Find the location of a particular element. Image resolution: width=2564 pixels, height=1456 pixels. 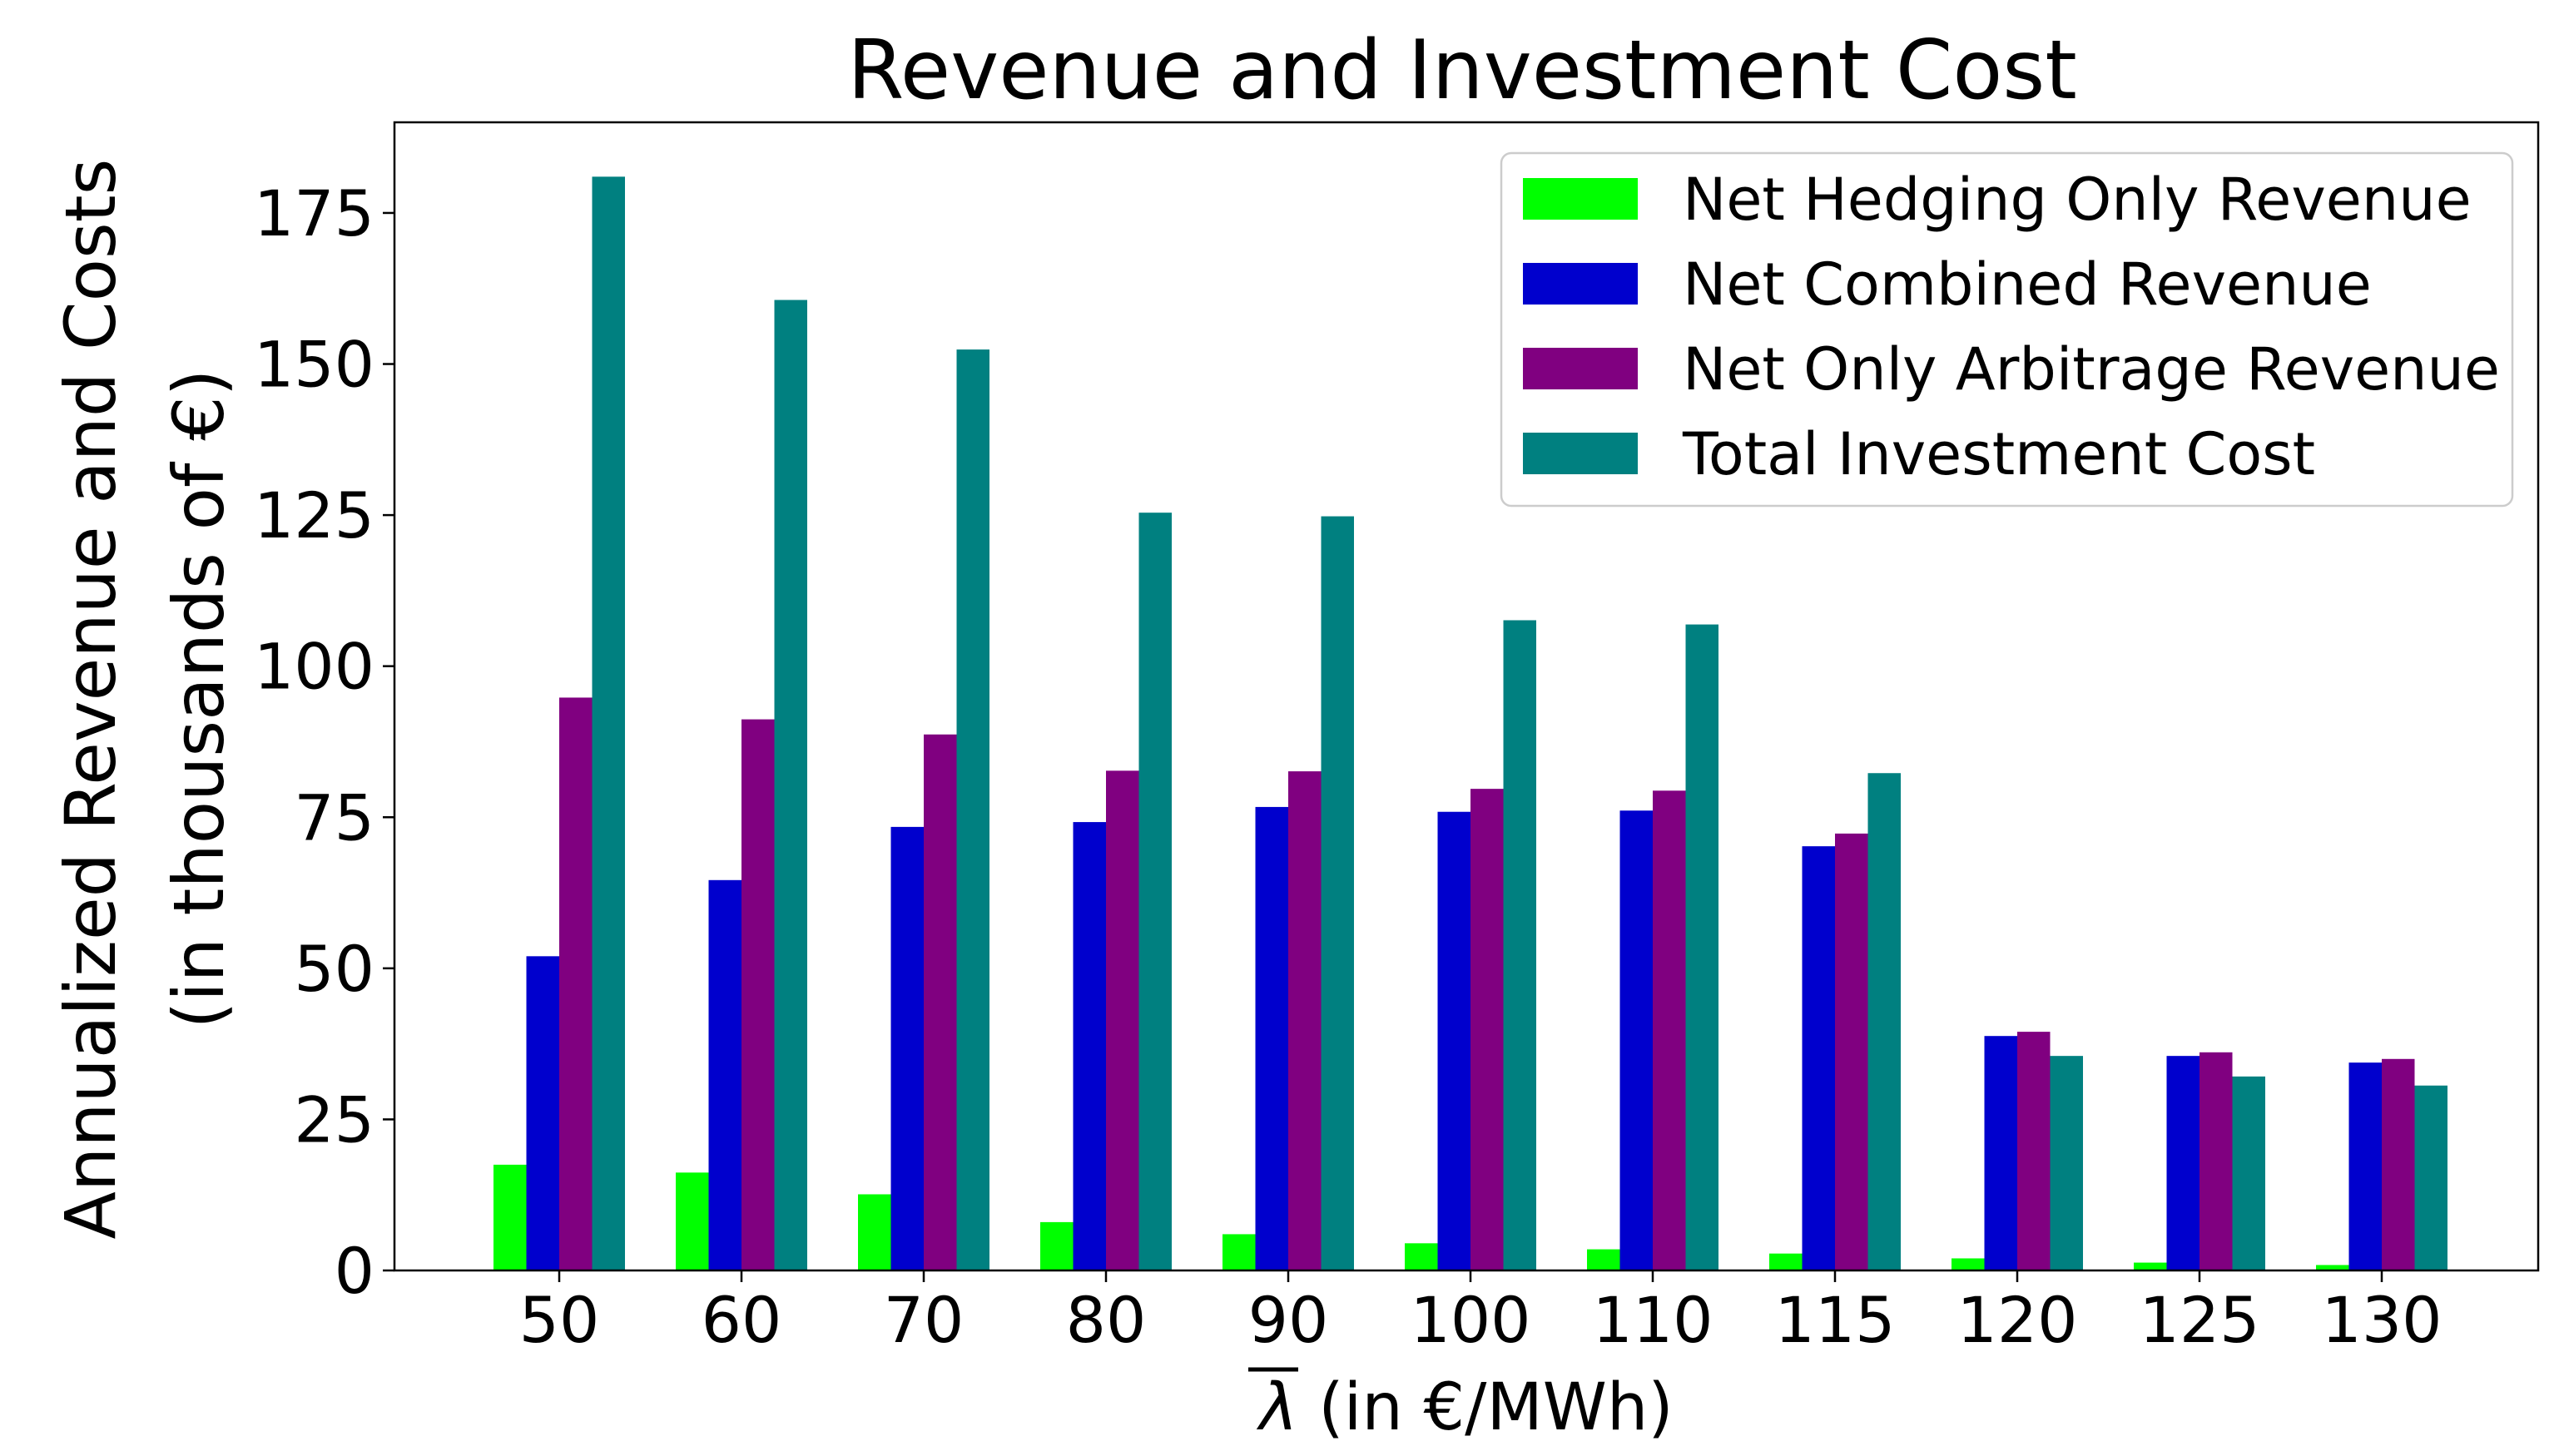

y-tick-label: 150 is located at coordinates (314, 365).